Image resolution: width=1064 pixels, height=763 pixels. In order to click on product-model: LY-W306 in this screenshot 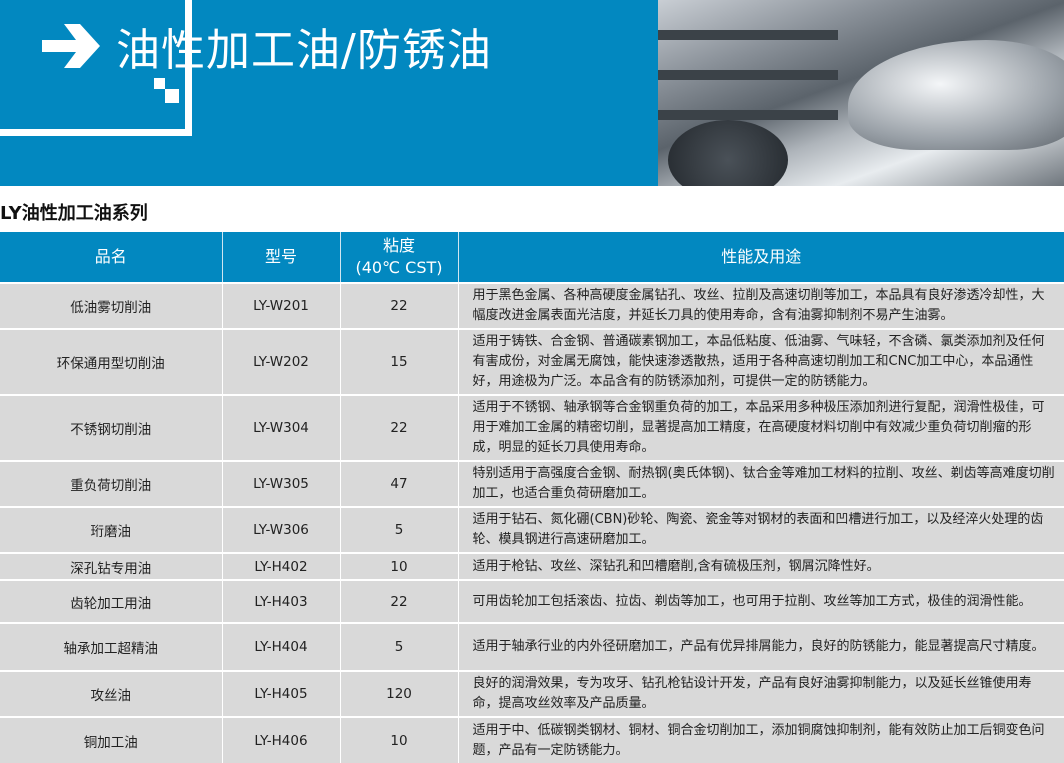, I will do `click(281, 529)`.